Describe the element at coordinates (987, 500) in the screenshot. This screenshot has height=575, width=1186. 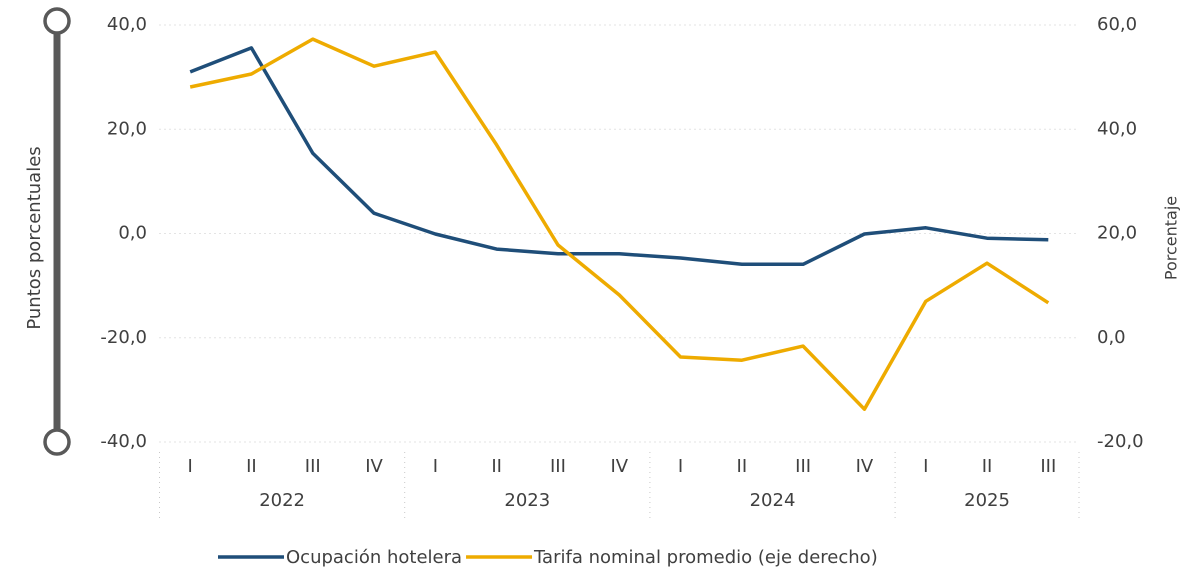
I see `group-label: 2025` at that location.